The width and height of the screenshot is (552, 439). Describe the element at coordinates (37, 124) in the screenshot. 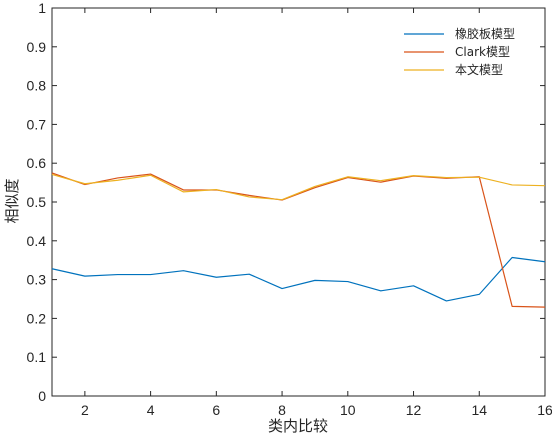

I see `y-tick-label-0.7: 0.7` at that location.